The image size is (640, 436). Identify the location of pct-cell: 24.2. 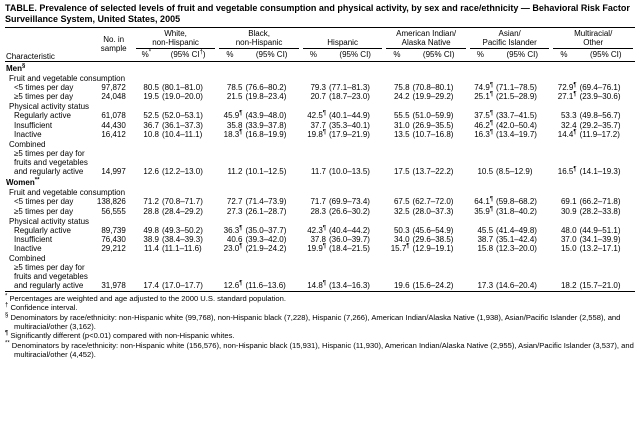
(401, 97).